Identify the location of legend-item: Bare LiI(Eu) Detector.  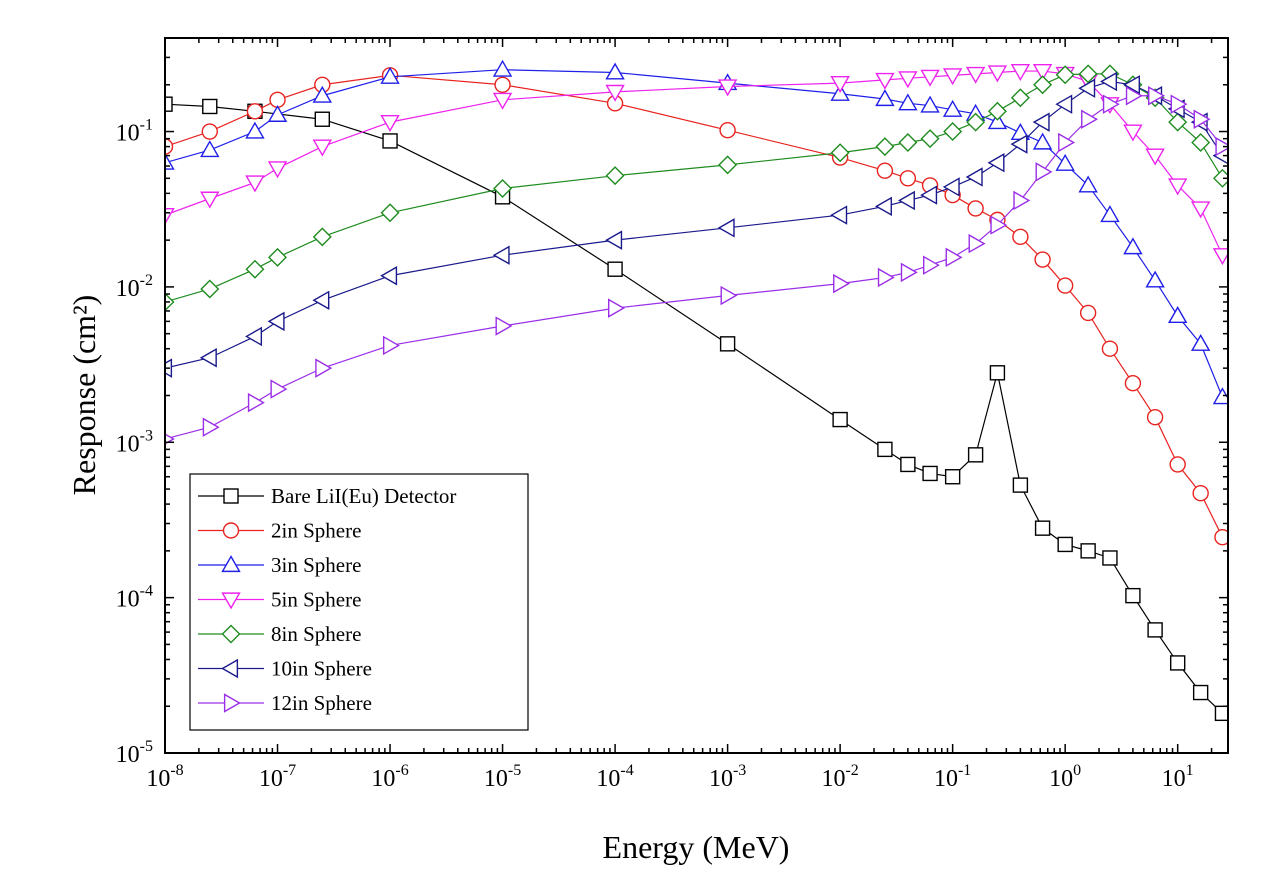
(327, 496).